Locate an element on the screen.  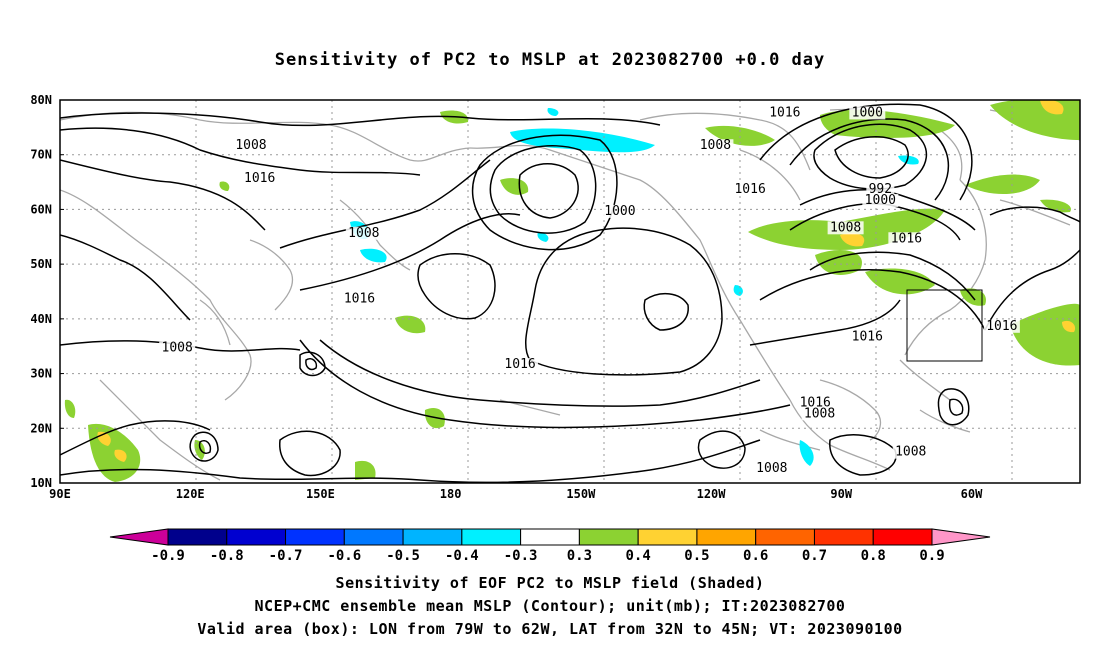
colorbar-label: -0.6 is located at coordinates (344, 556).